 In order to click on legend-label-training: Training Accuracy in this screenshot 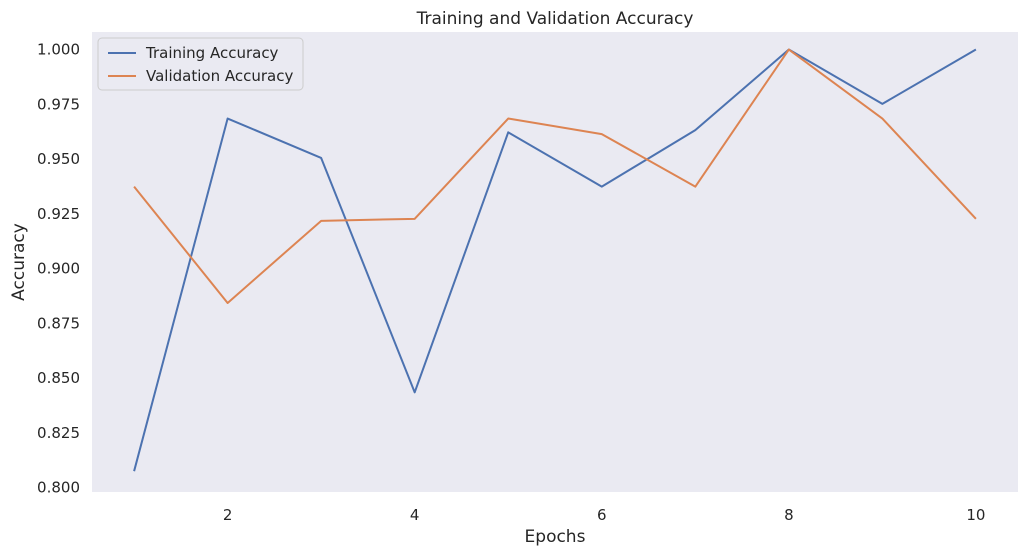, I will do `click(212, 53)`.